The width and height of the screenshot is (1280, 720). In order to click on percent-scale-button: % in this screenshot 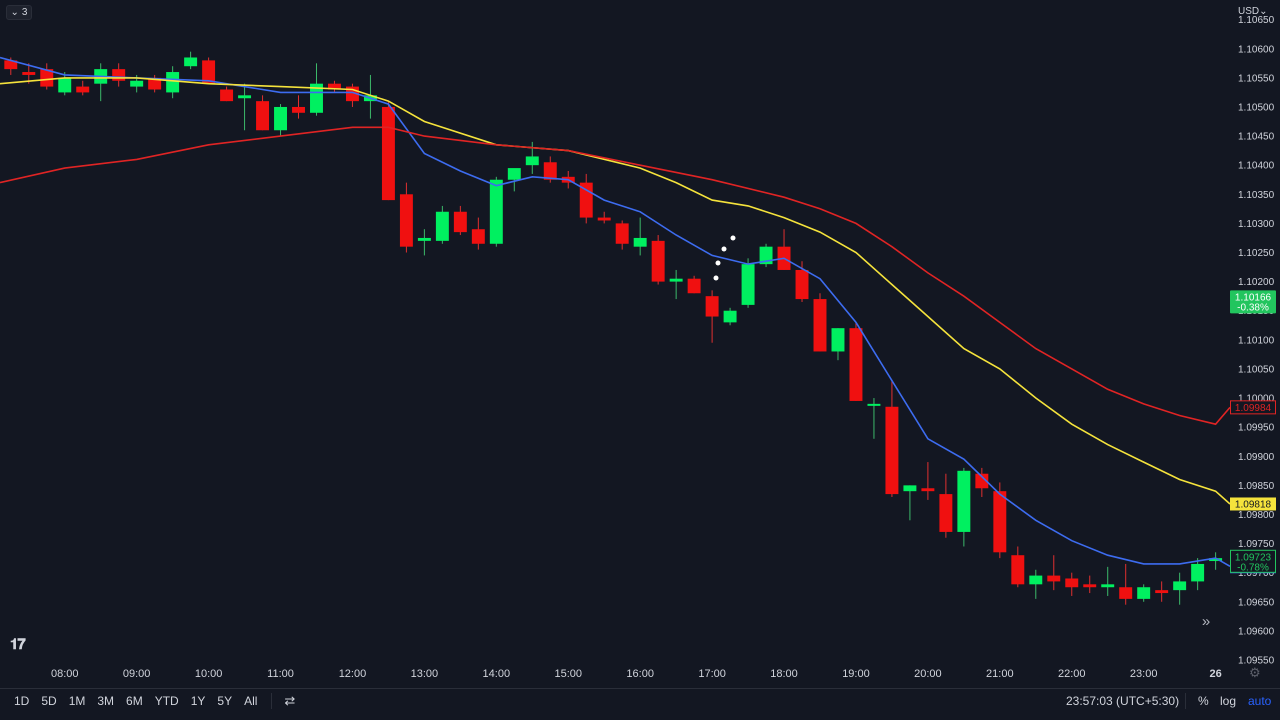, I will do `click(1203, 701)`.